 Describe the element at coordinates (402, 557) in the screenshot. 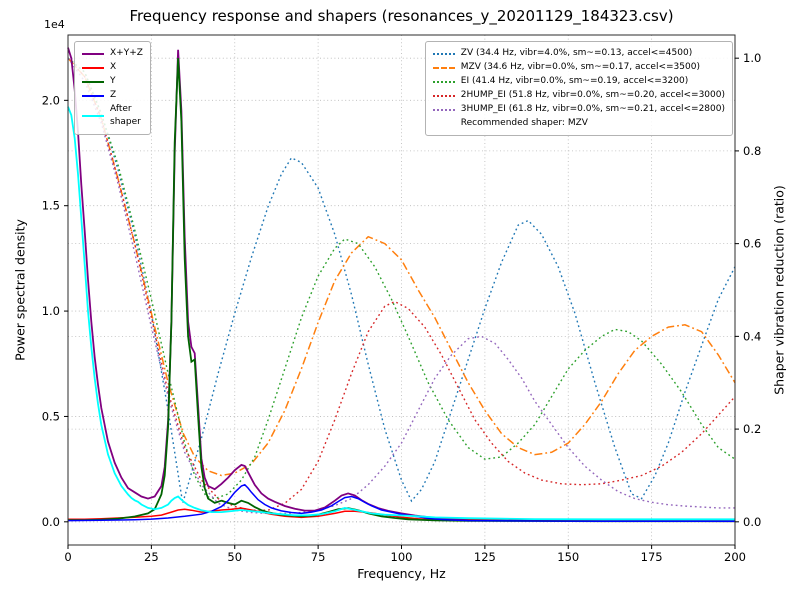

I see `x-tick-label: 100` at that location.